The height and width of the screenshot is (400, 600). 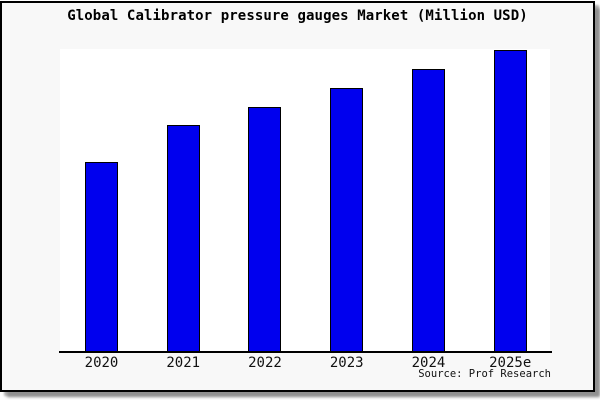 What do you see at coordinates (101, 257) in the screenshot?
I see `bar-2020` at bounding box center [101, 257].